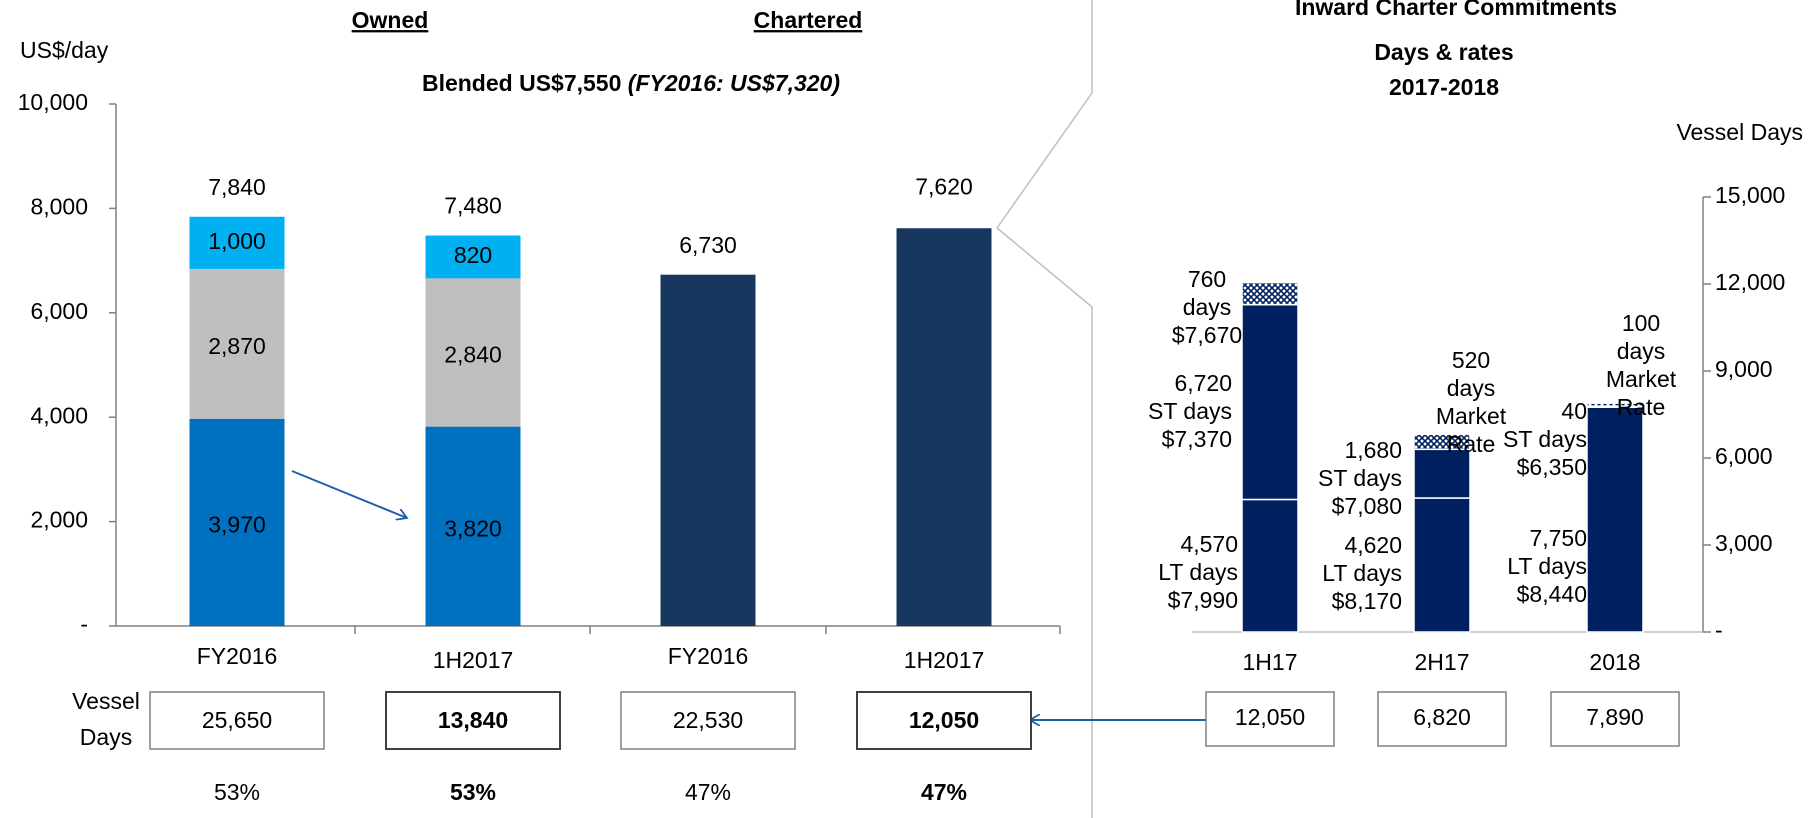 The image size is (1814, 818). What do you see at coordinates (59, 520) in the screenshot?
I see `y-tick-label: 2,000` at bounding box center [59, 520].